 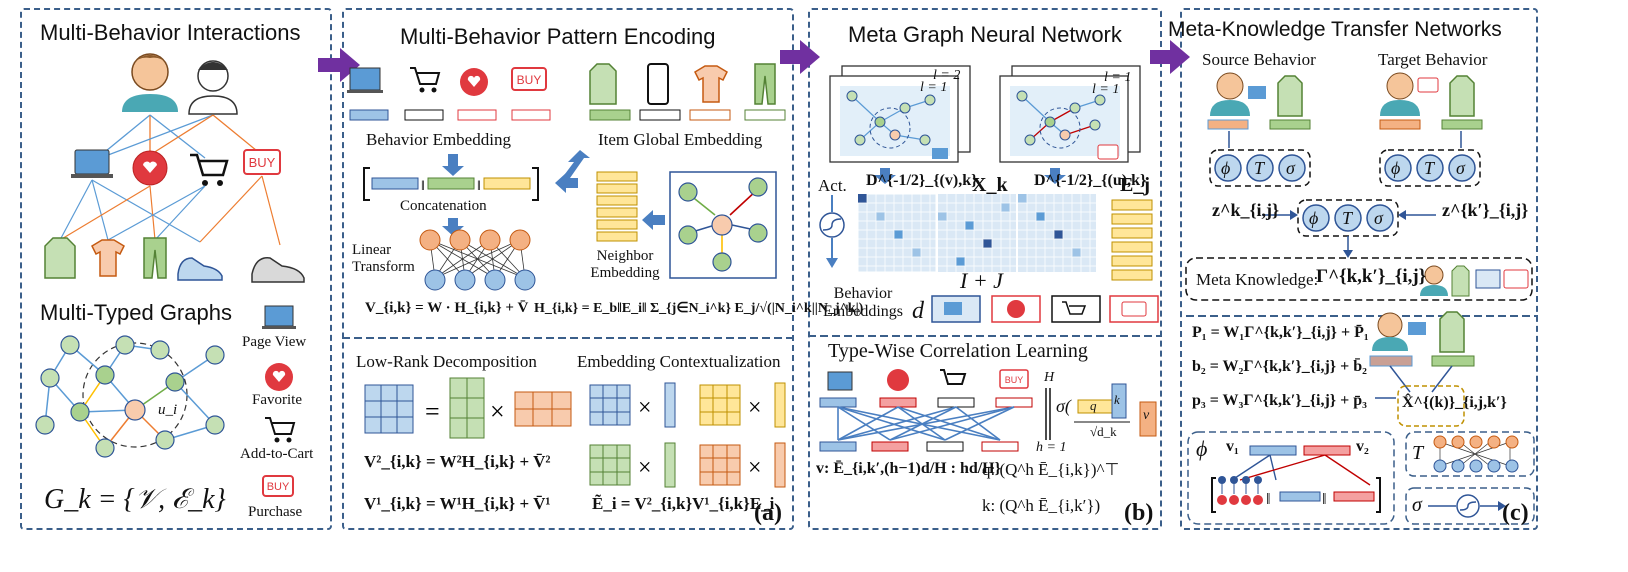 I want to click on concatenation-label: Concatenation, so click(x=443, y=206).